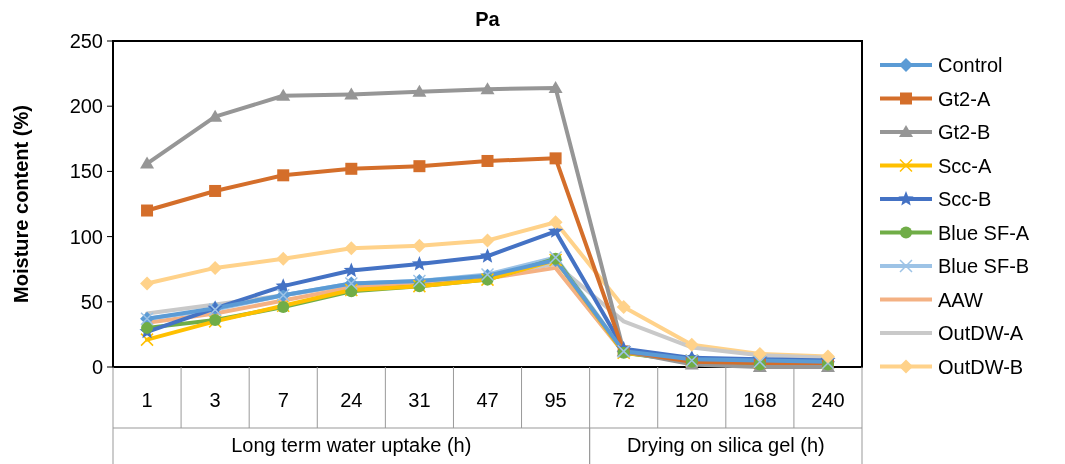  What do you see at coordinates (215, 400) in the screenshot?
I see `x-tick-label: 3` at bounding box center [215, 400].